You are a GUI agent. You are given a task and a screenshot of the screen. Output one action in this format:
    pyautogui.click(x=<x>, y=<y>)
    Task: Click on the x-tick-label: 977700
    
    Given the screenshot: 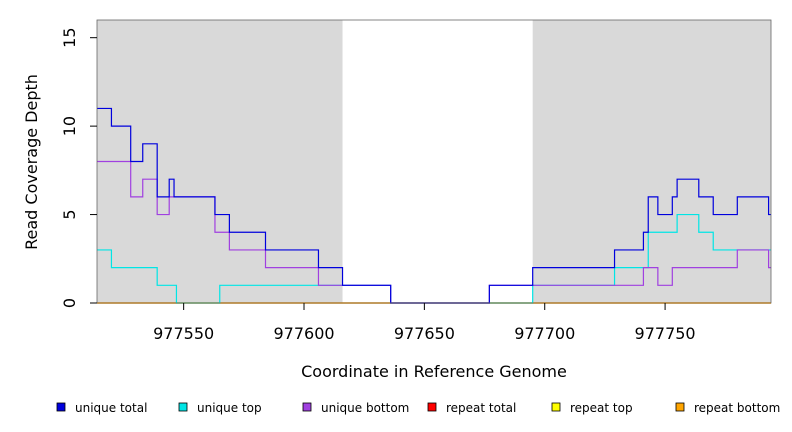 What is the action you would take?
    pyautogui.click(x=544, y=333)
    